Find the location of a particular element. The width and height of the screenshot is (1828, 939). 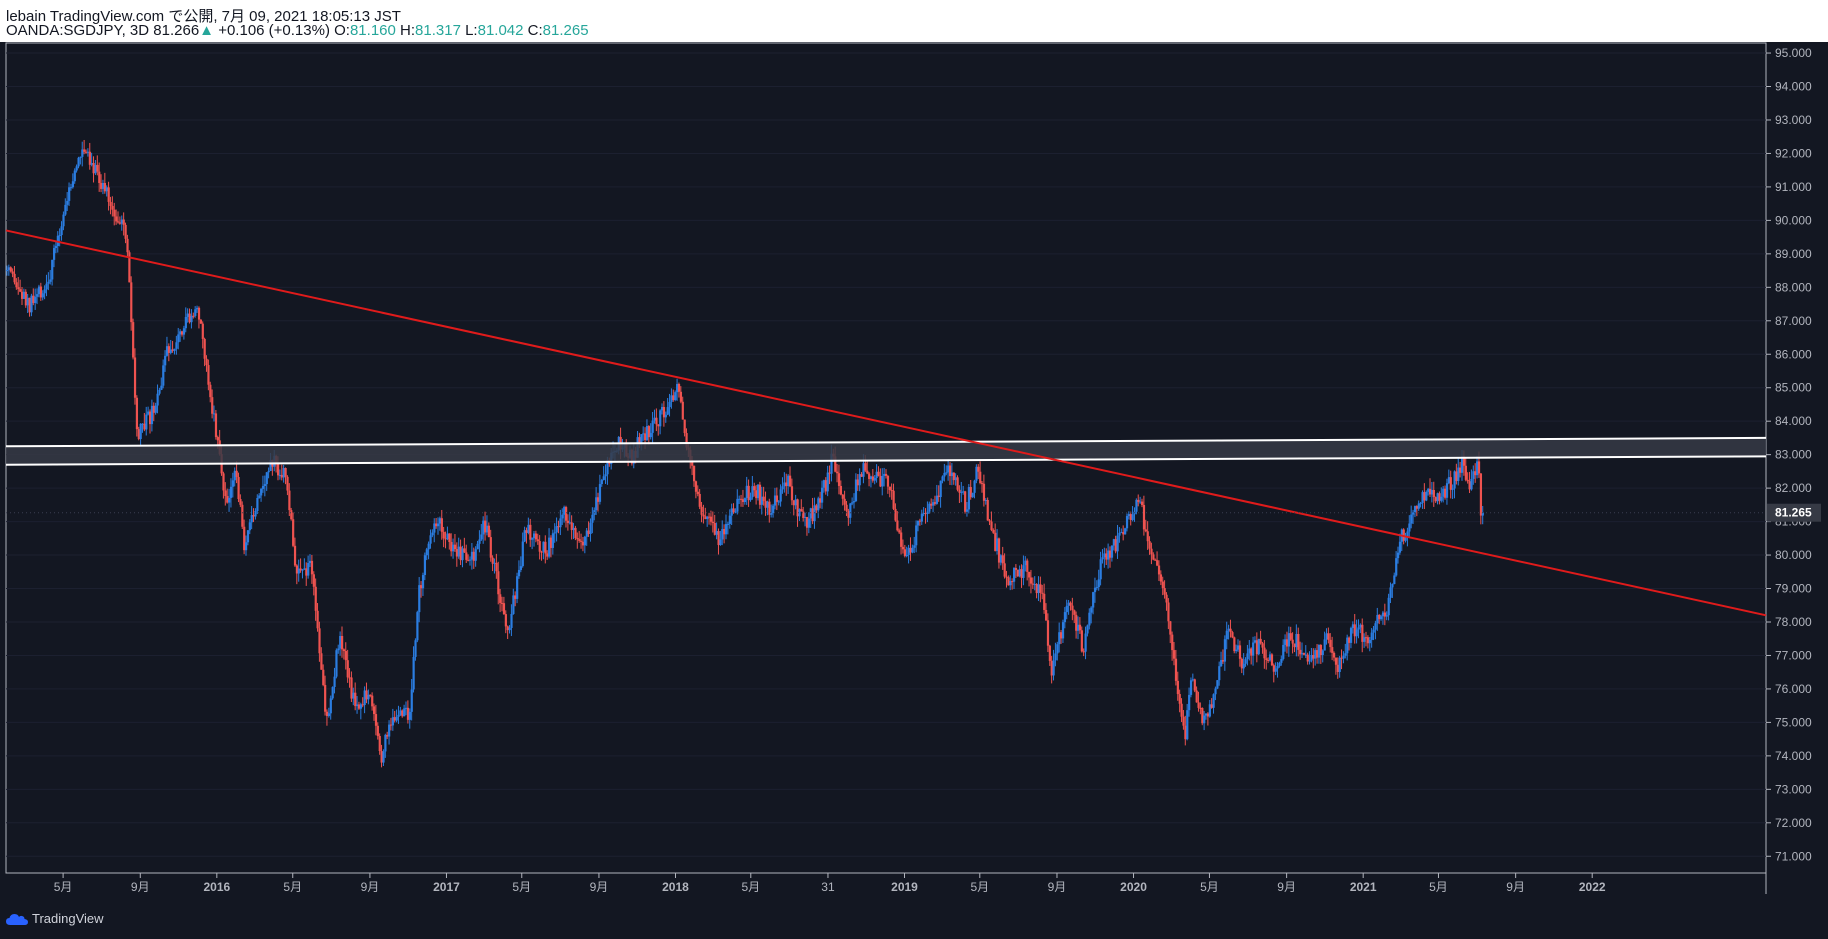

time-tick-label: 9月 is located at coordinates (1515, 887).